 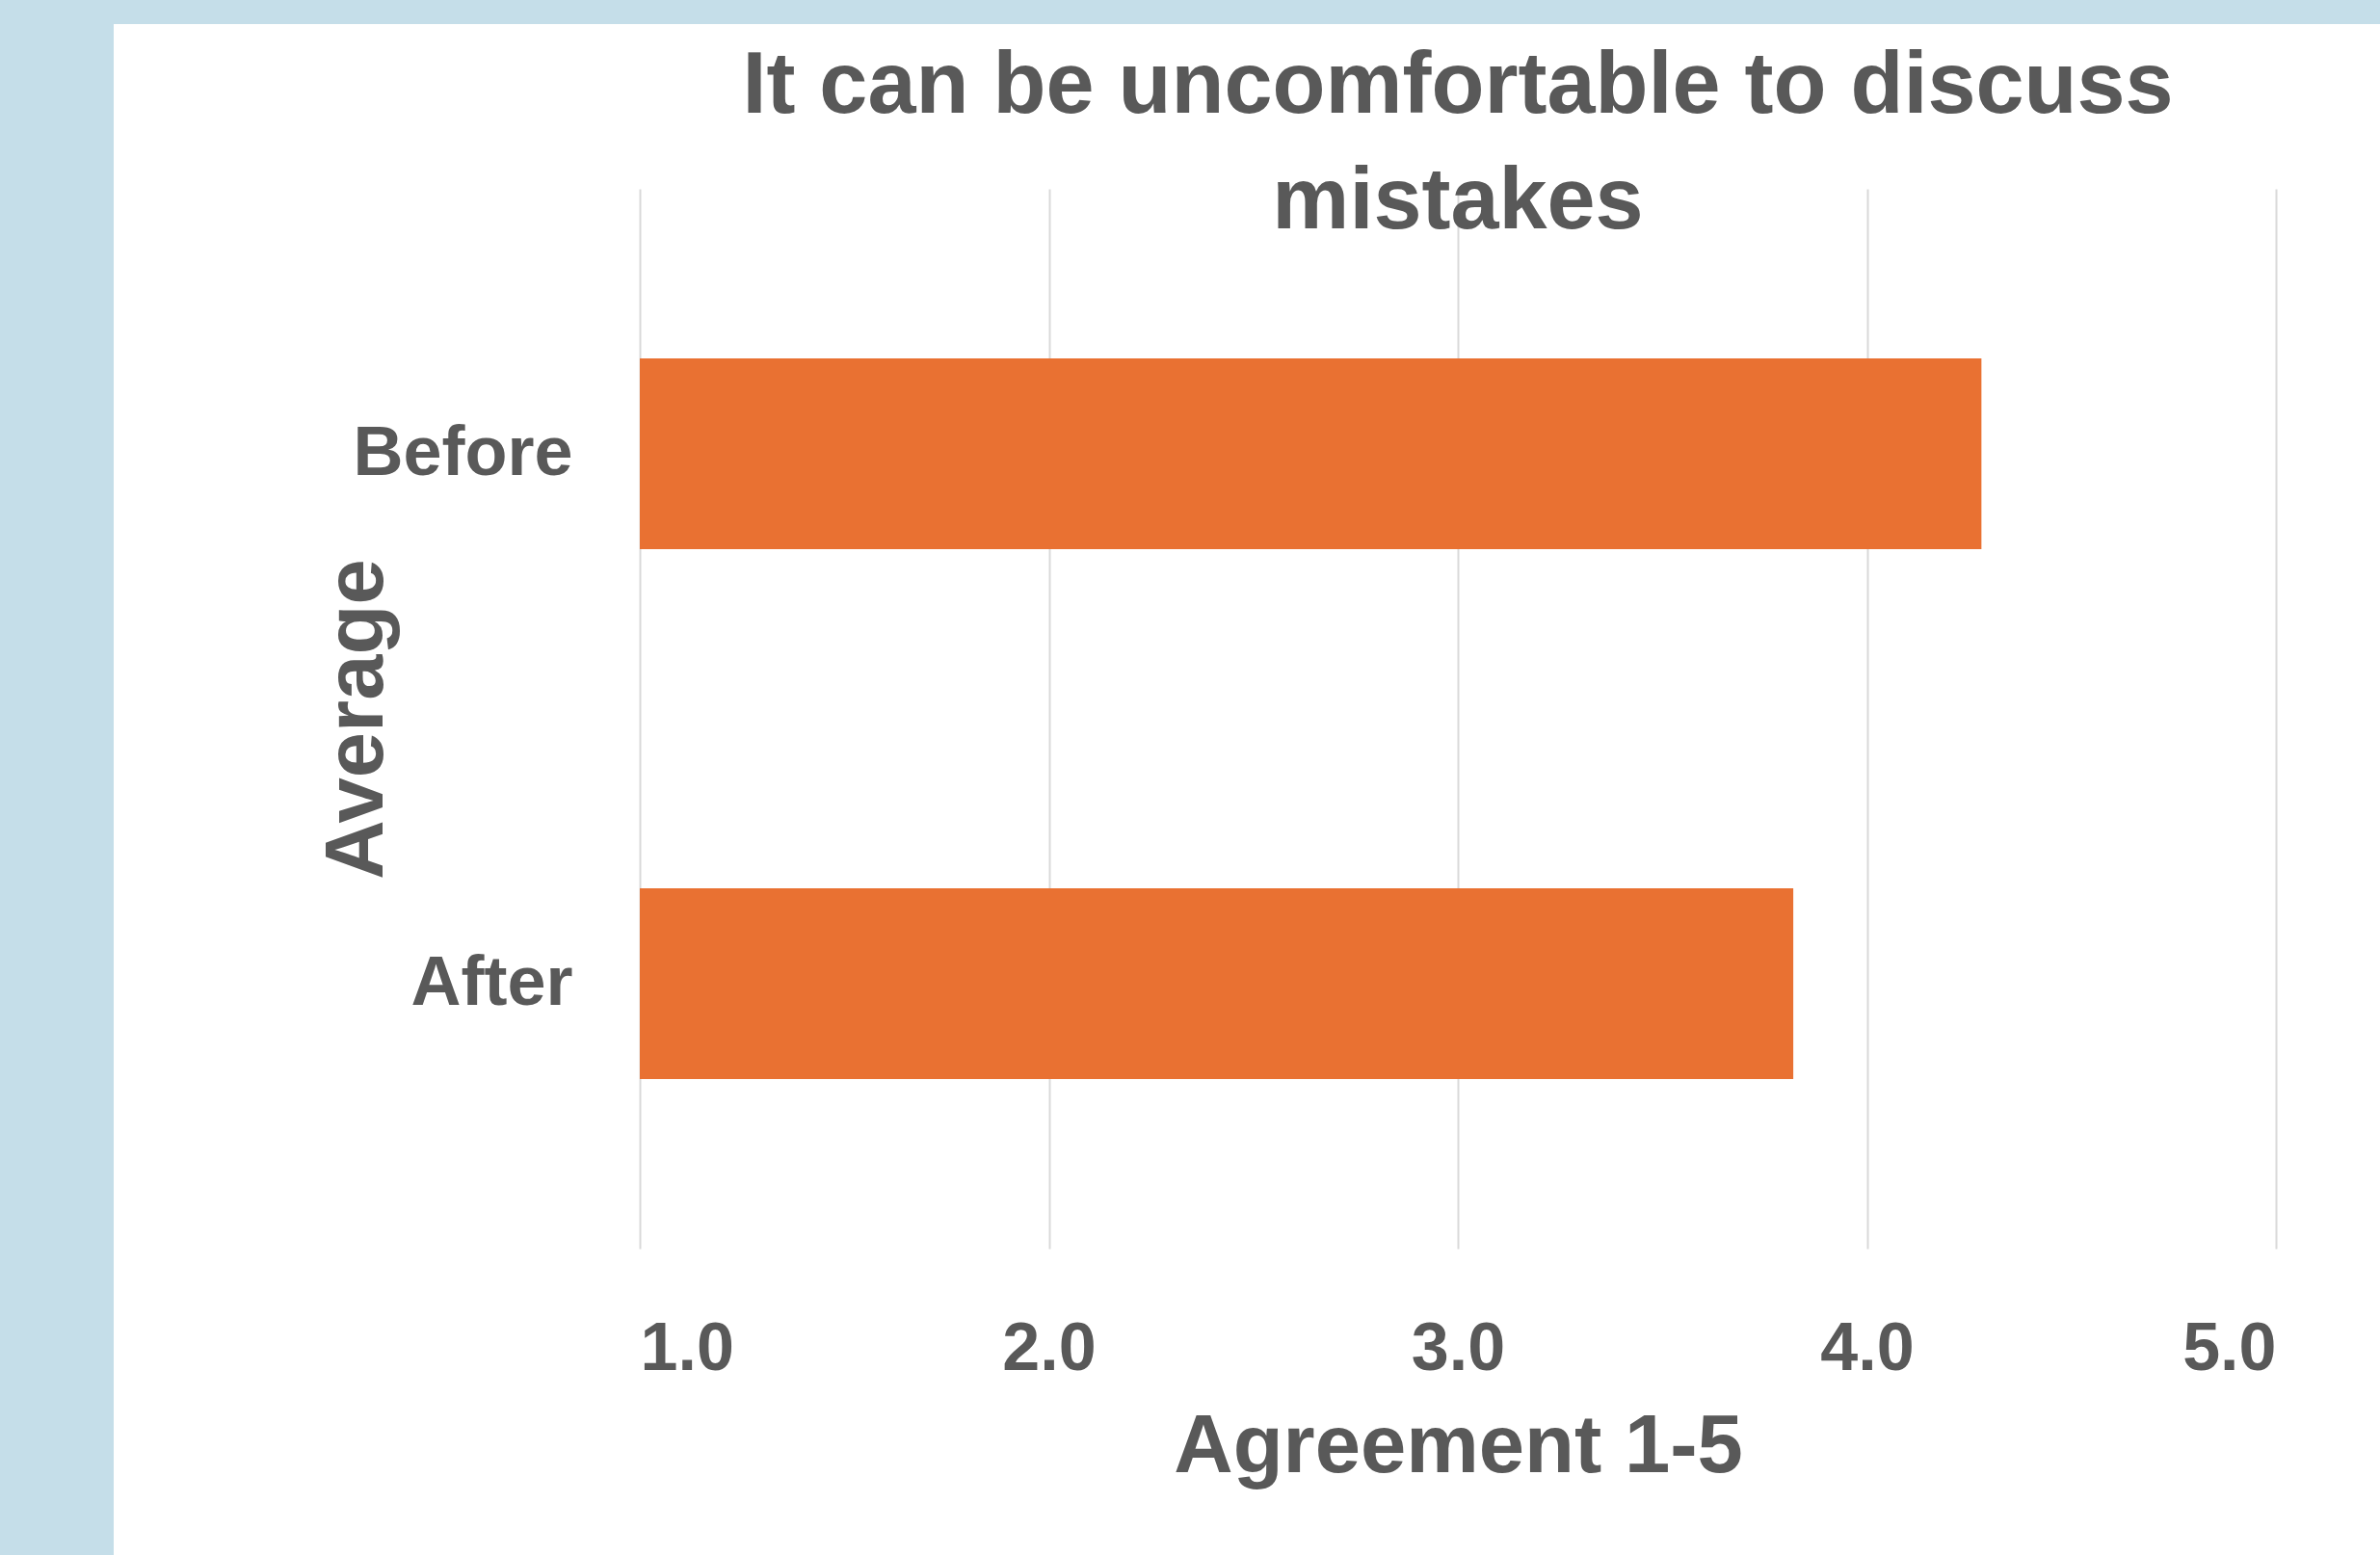 What do you see at coordinates (2230, 1346) in the screenshot?
I see `x-tick-label: 5.0` at bounding box center [2230, 1346].